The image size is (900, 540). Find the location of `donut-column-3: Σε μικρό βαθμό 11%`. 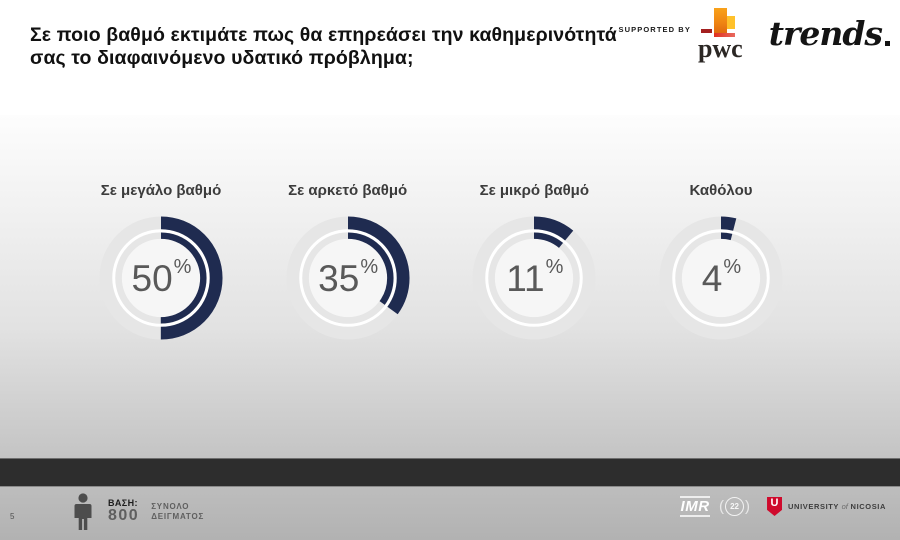

donut-column-3: Σε μικρό βαθμό 11% is located at coordinates (534, 248).